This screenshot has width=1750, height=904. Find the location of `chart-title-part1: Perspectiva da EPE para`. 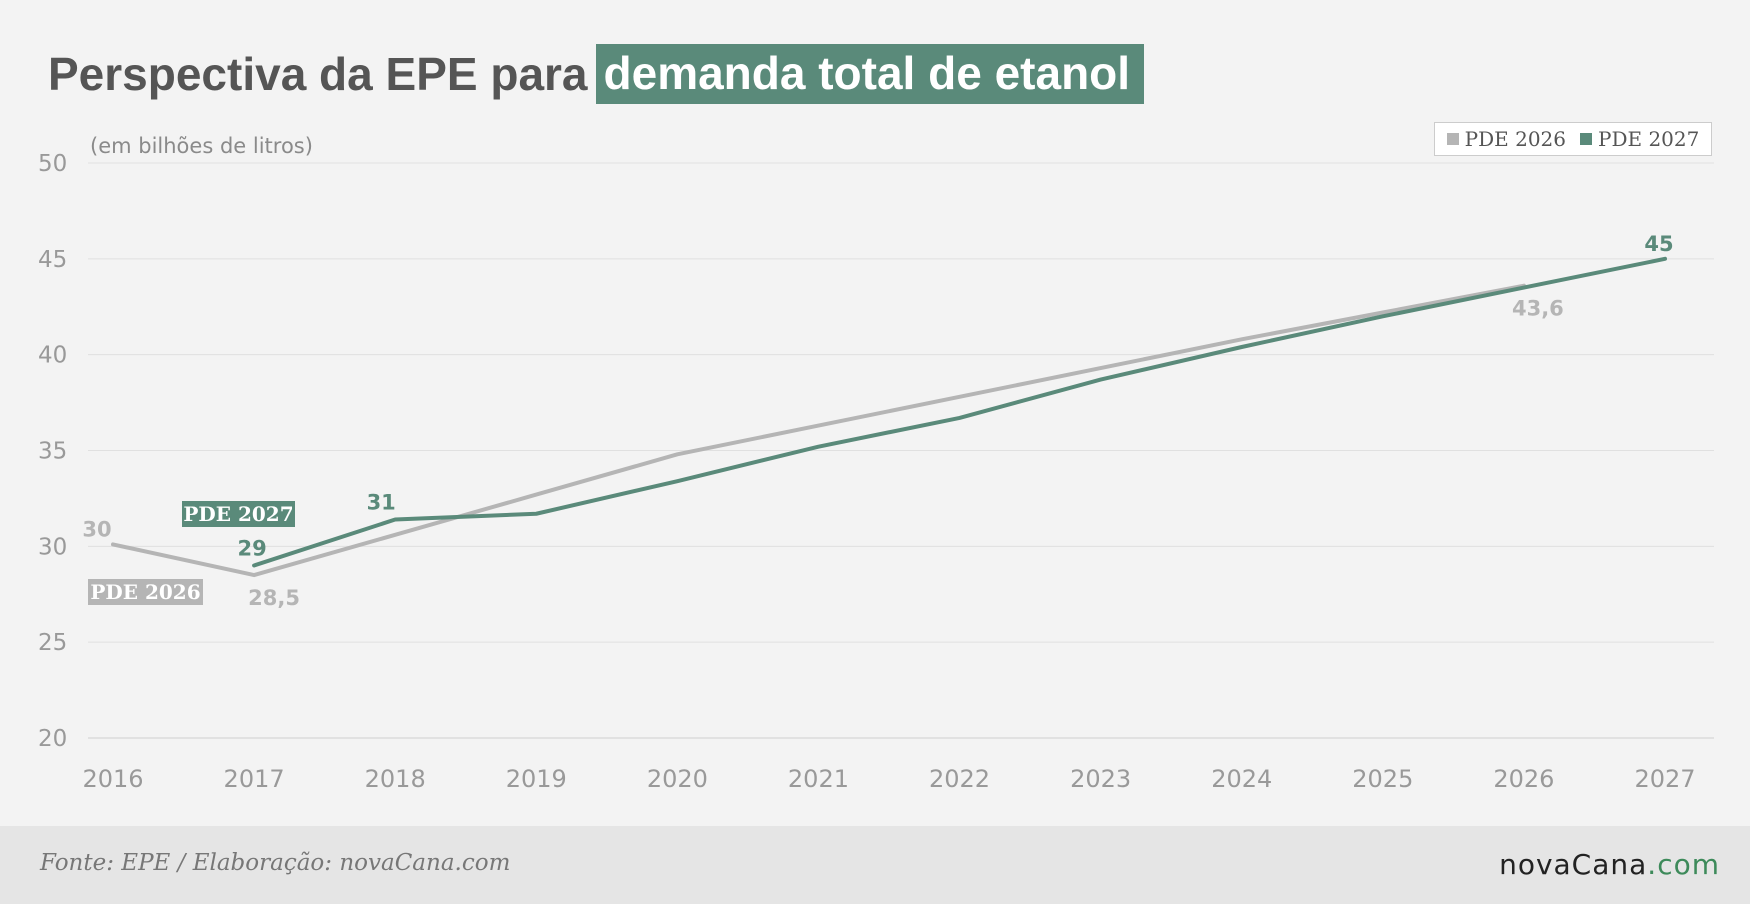

chart-title-part1: Perspectiva da EPE para is located at coordinates (318, 74).